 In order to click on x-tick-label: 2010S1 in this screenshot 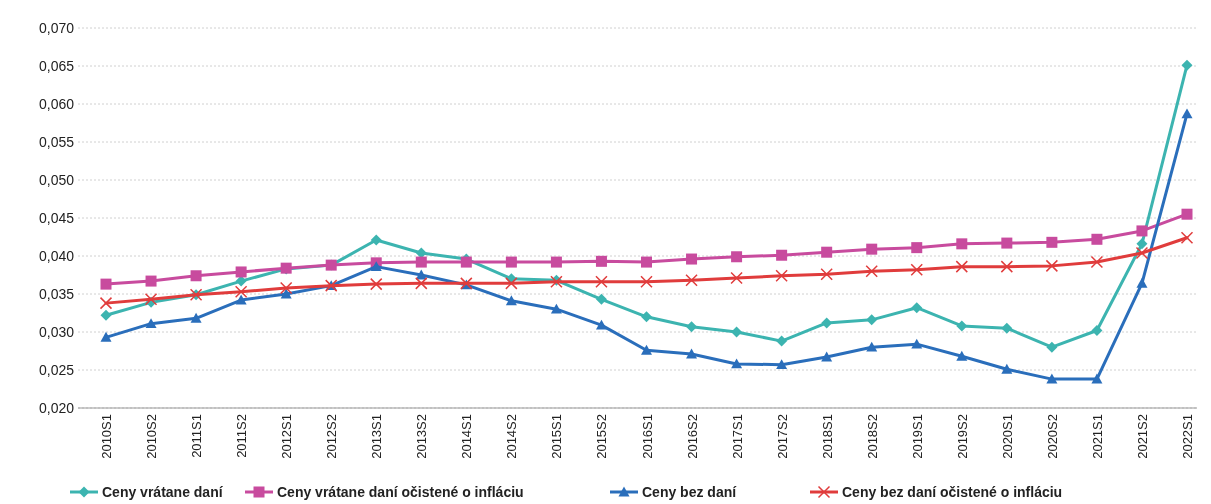, I will do `click(106, 436)`.